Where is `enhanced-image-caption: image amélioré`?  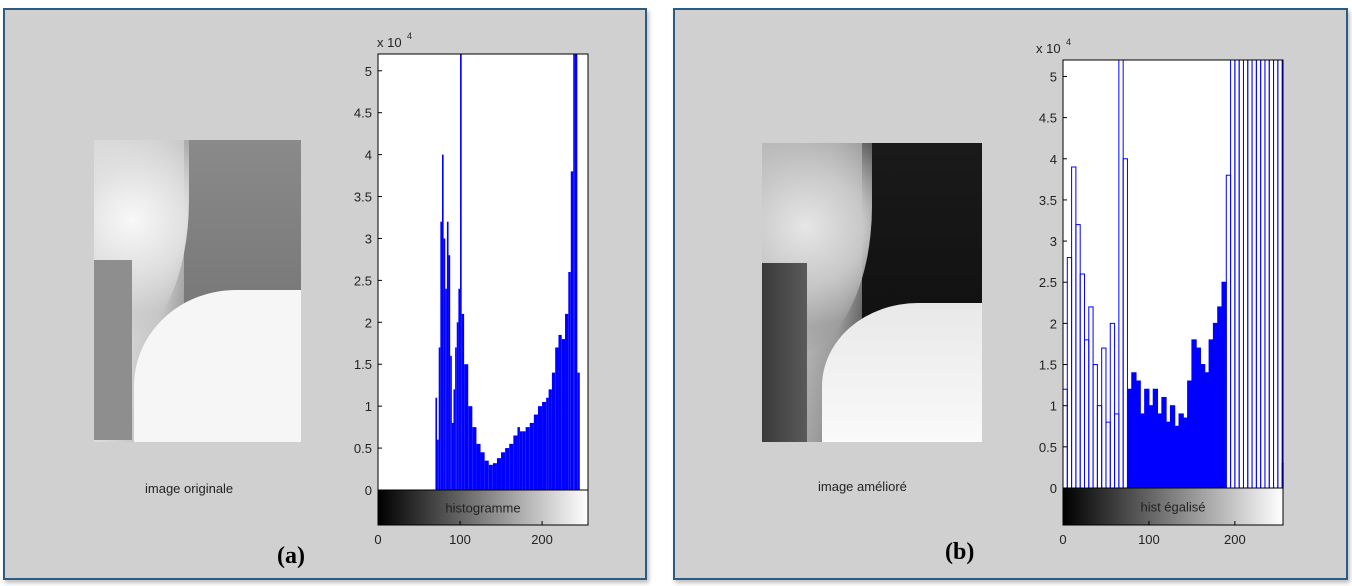 enhanced-image-caption: image amélioré is located at coordinates (862, 486).